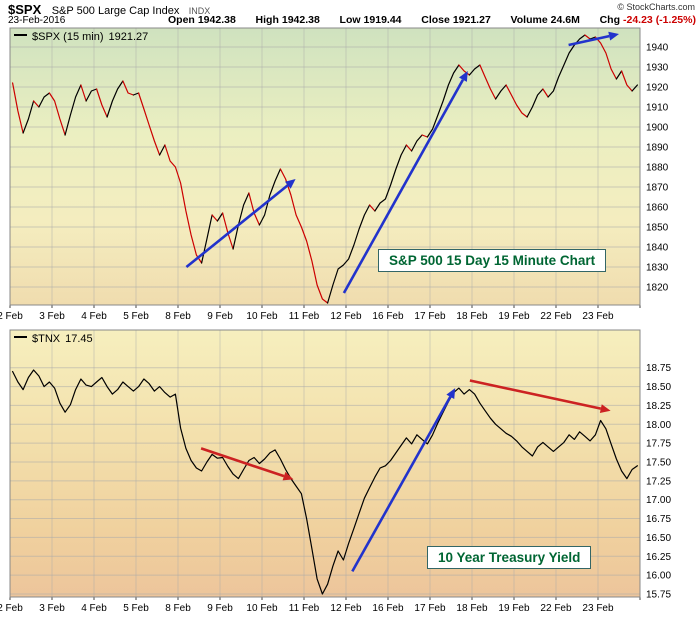 The height and width of the screenshot is (624, 700). Describe the element at coordinates (545, 20) in the screenshot. I see `quote-volume: Volume 24.6M` at that location.